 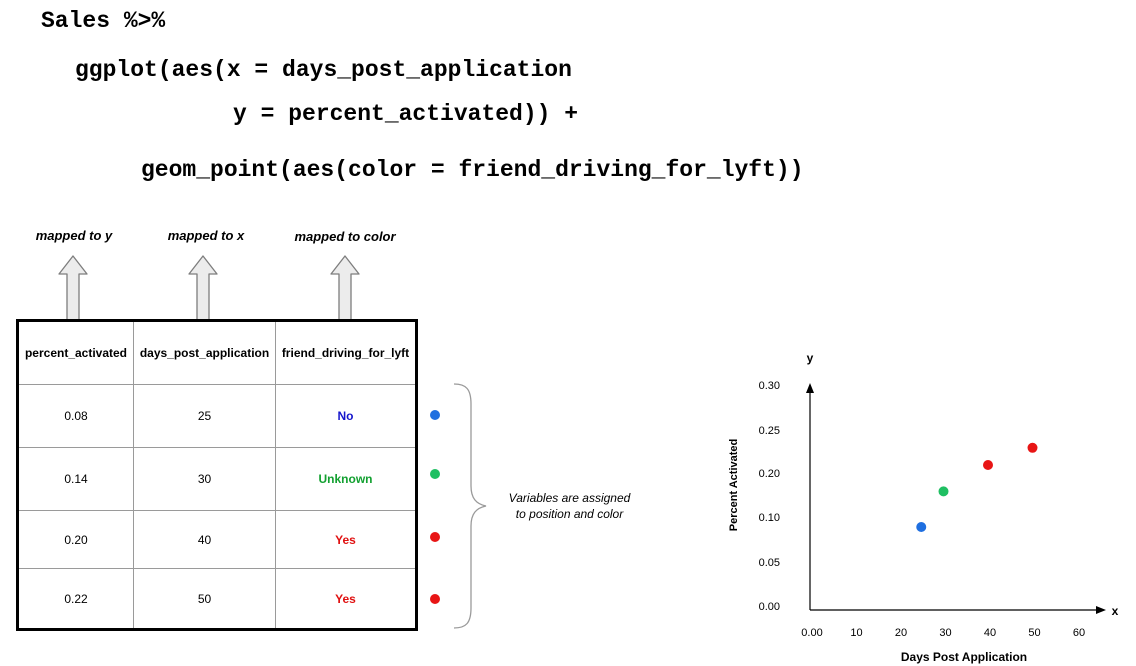 What do you see at coordinates (945, 633) in the screenshot?
I see `x-tick-label: 30` at bounding box center [945, 633].